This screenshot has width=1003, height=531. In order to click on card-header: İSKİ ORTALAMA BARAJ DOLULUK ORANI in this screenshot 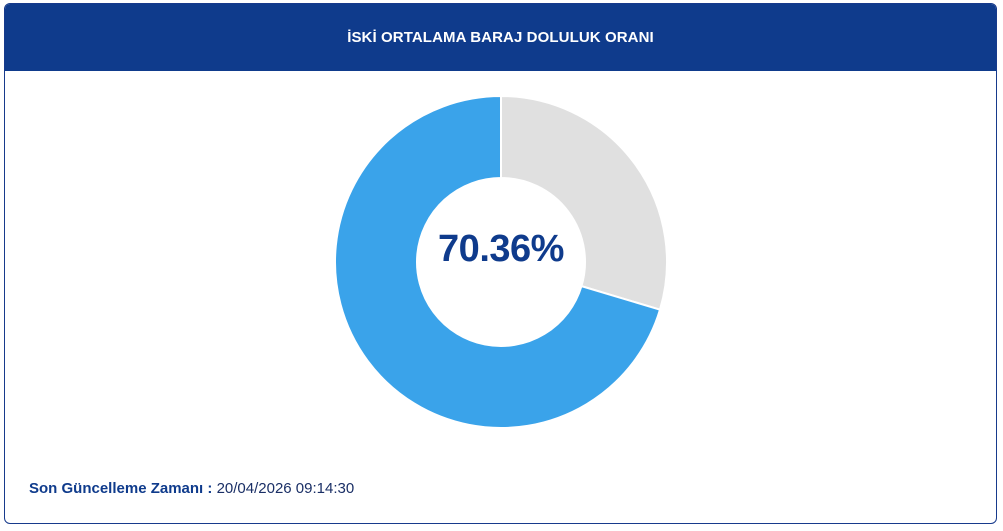, I will do `click(500, 37)`.